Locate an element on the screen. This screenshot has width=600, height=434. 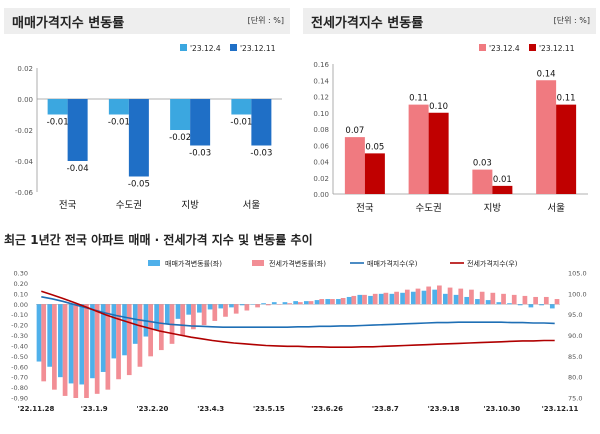
jeonse-change-ytick-label: 0.10 is located at coordinates (321, 114).